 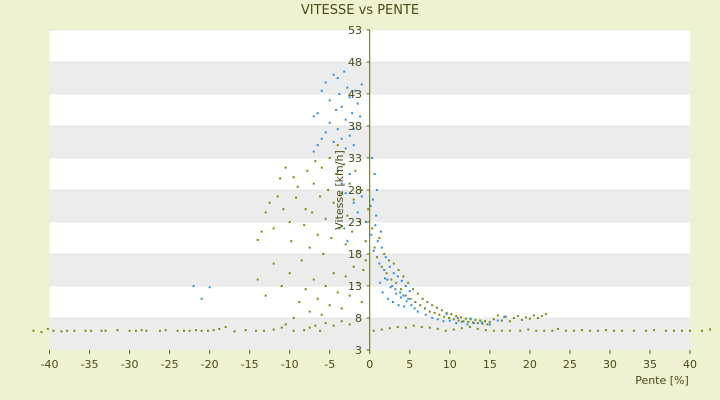 What do you see at coordinates (355, 30) in the screenshot?
I see `y-tick-label: 53` at bounding box center [355, 30].